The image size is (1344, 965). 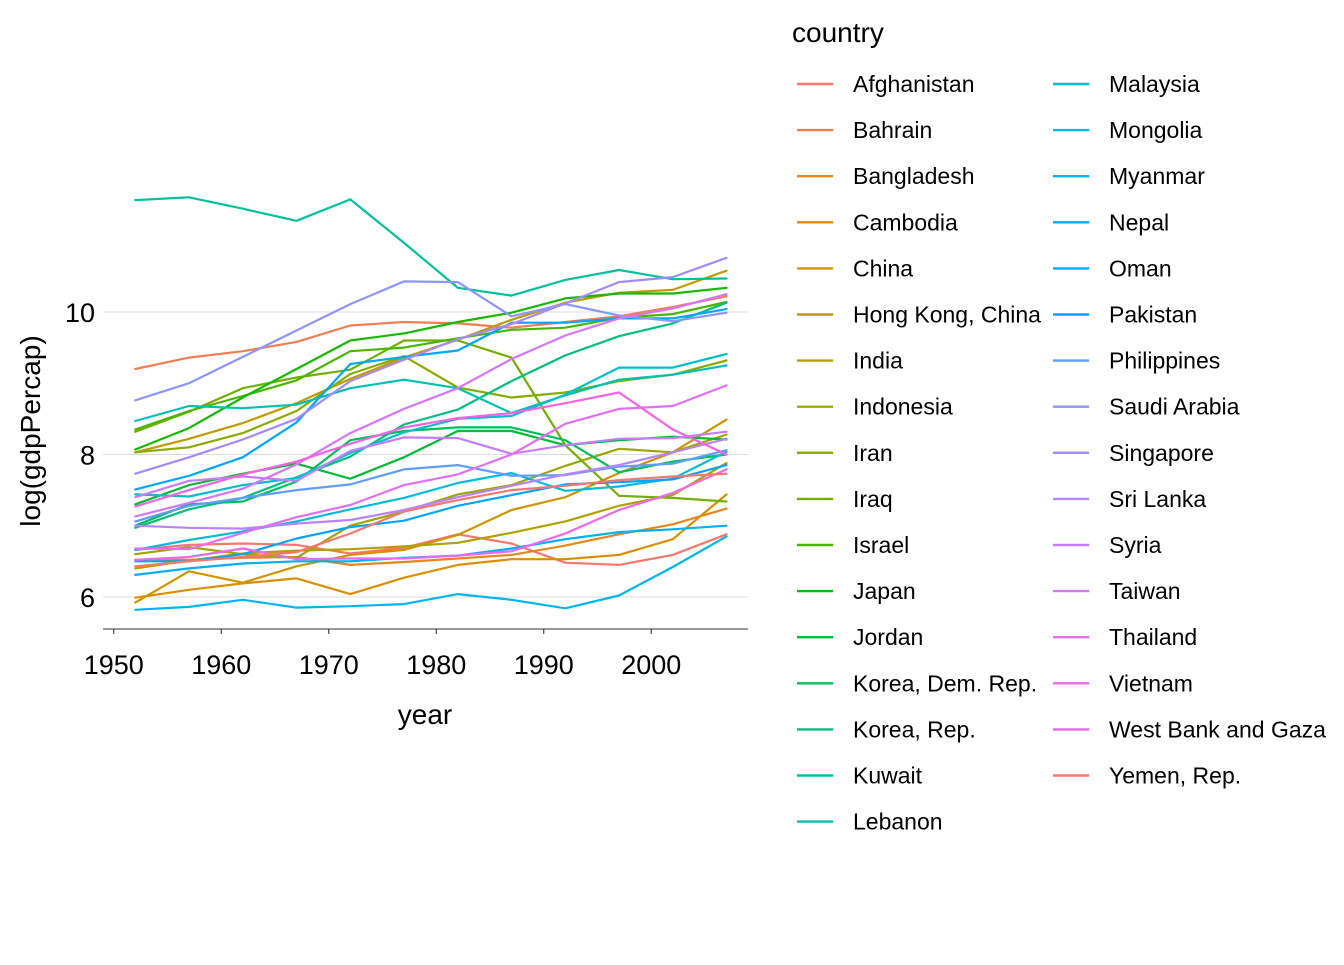 I want to click on legend-item: Sri Lanka, so click(x=1129, y=499).